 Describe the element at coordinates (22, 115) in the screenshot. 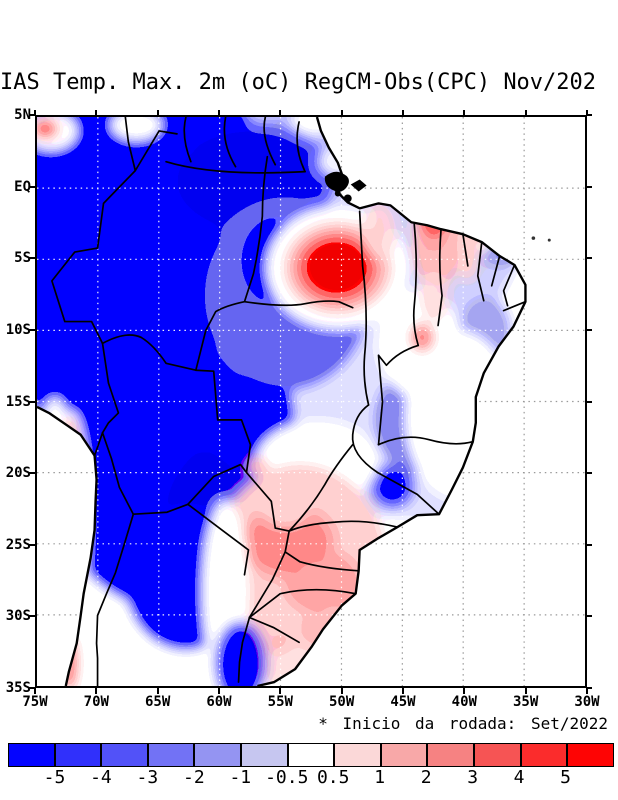

I see `lat-tick-label: 5N` at that location.